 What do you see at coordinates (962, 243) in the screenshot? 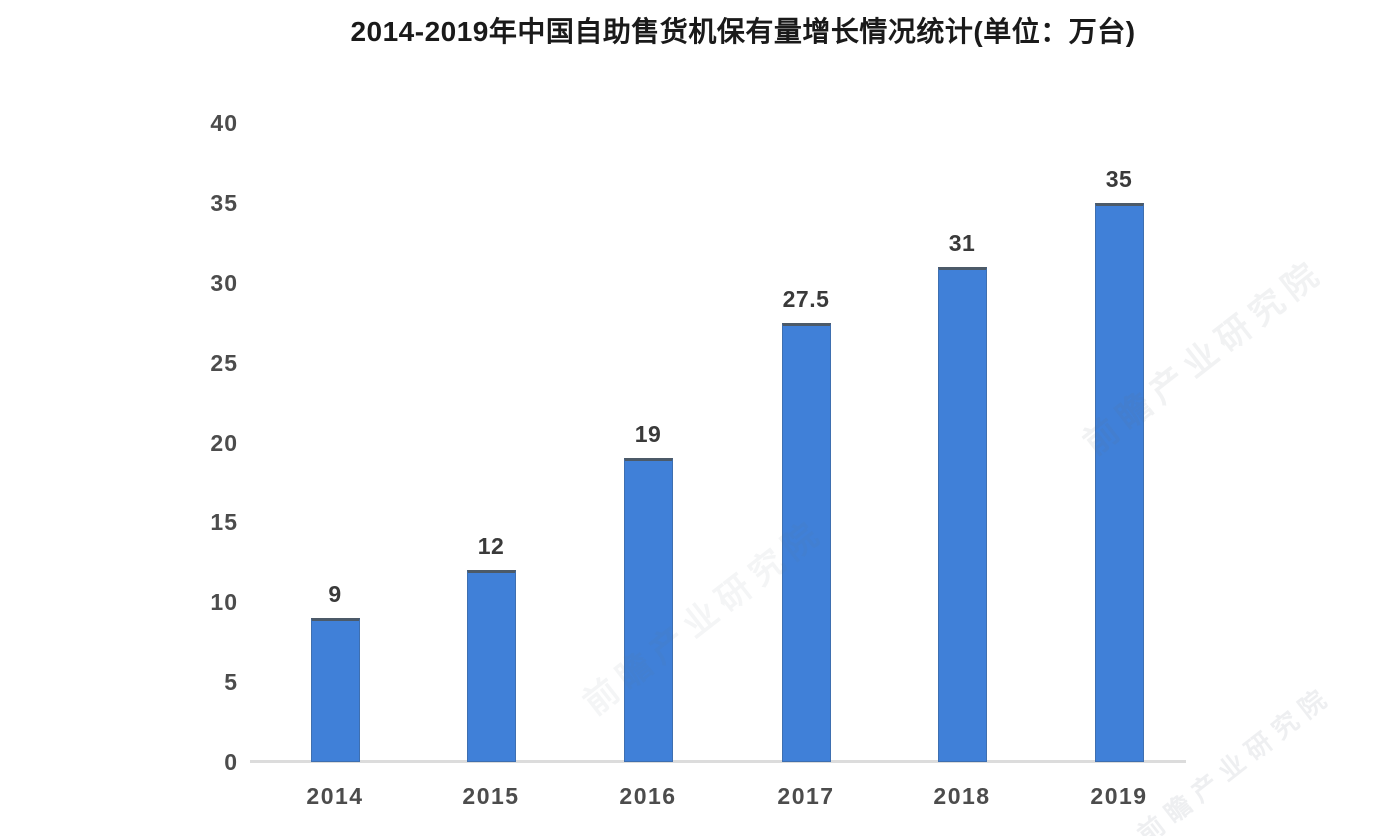
I see `bar-value-label: 31` at bounding box center [962, 243].